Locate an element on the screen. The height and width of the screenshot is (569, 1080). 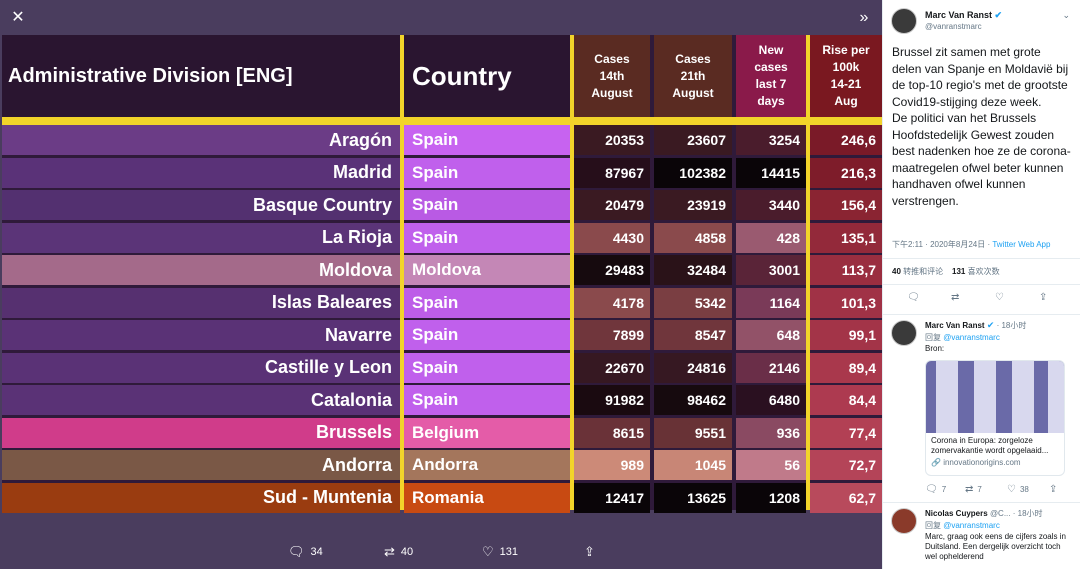
cell-admin-division: Aragón is located at coordinates (201, 140).